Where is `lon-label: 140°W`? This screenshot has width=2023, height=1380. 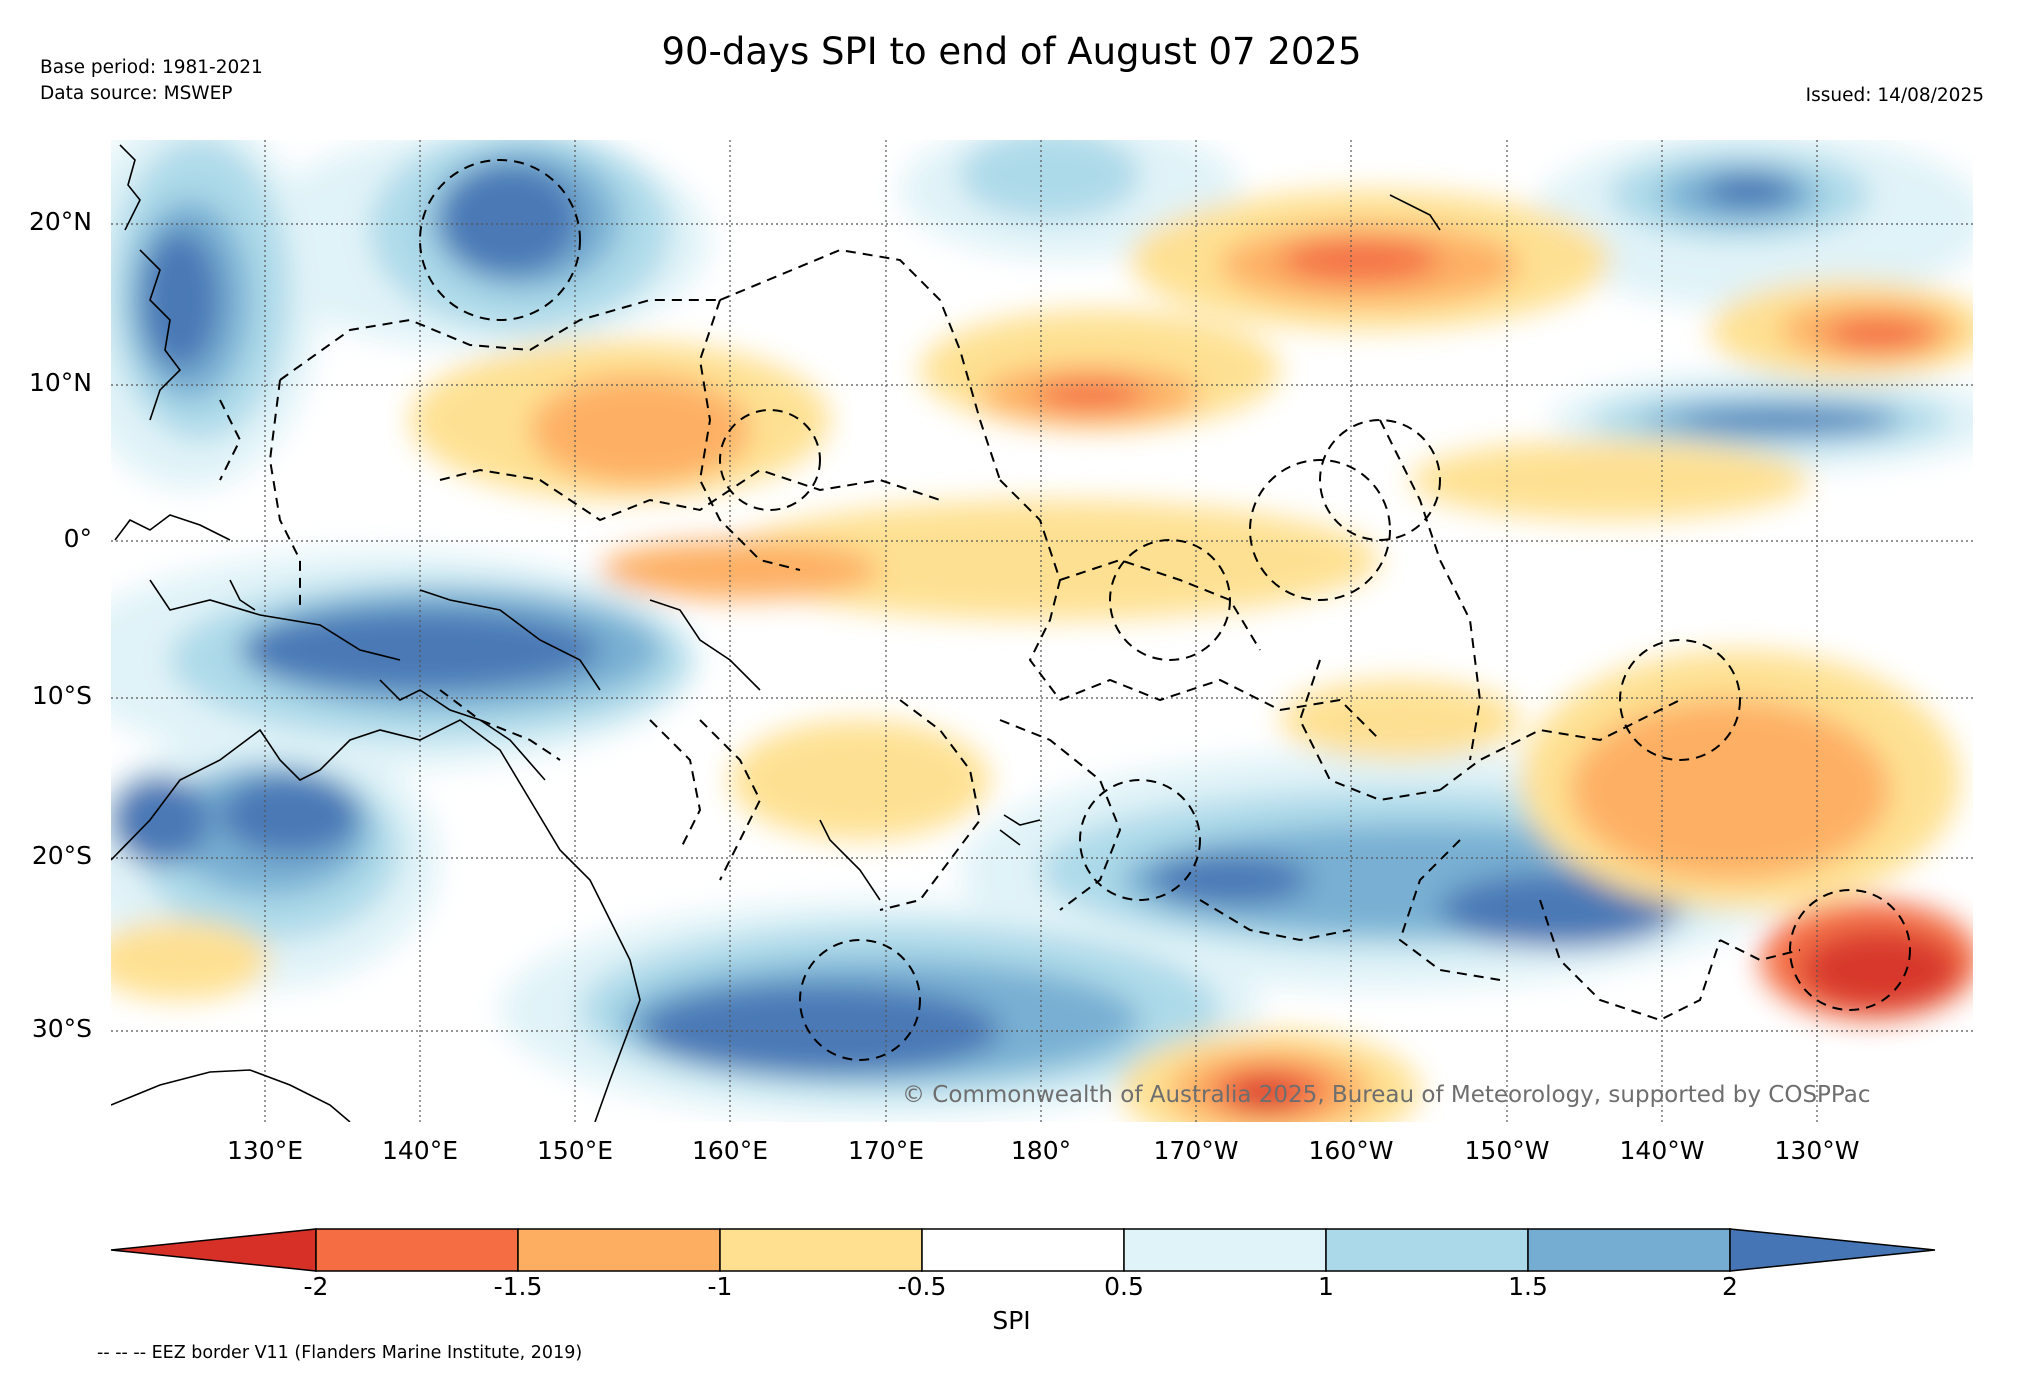
lon-label: 140°W is located at coordinates (1662, 1150).